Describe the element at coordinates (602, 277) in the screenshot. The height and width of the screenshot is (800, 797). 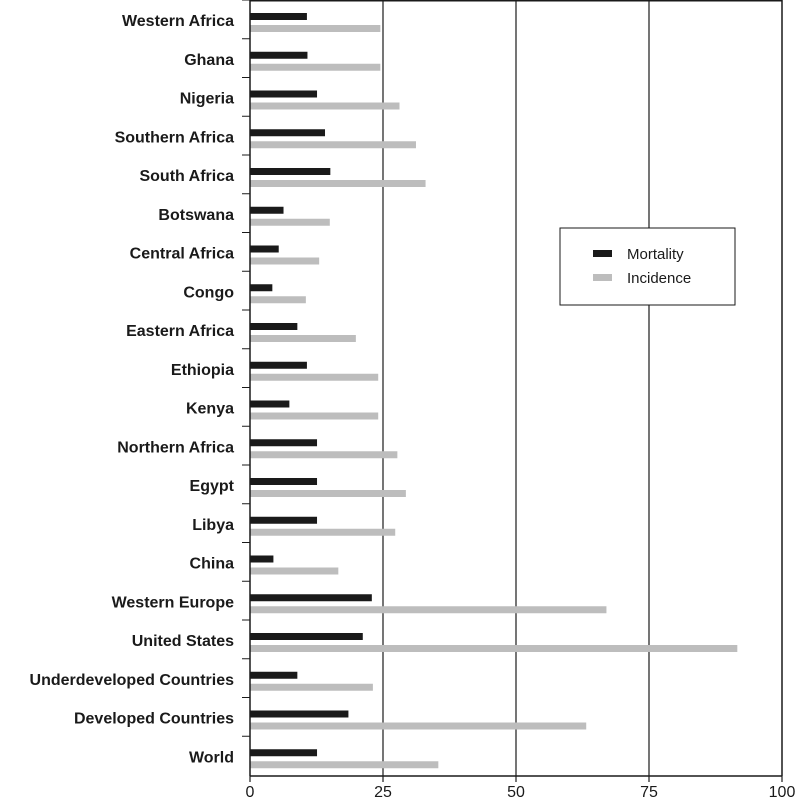
I see `legend-swatch-incidence` at that location.